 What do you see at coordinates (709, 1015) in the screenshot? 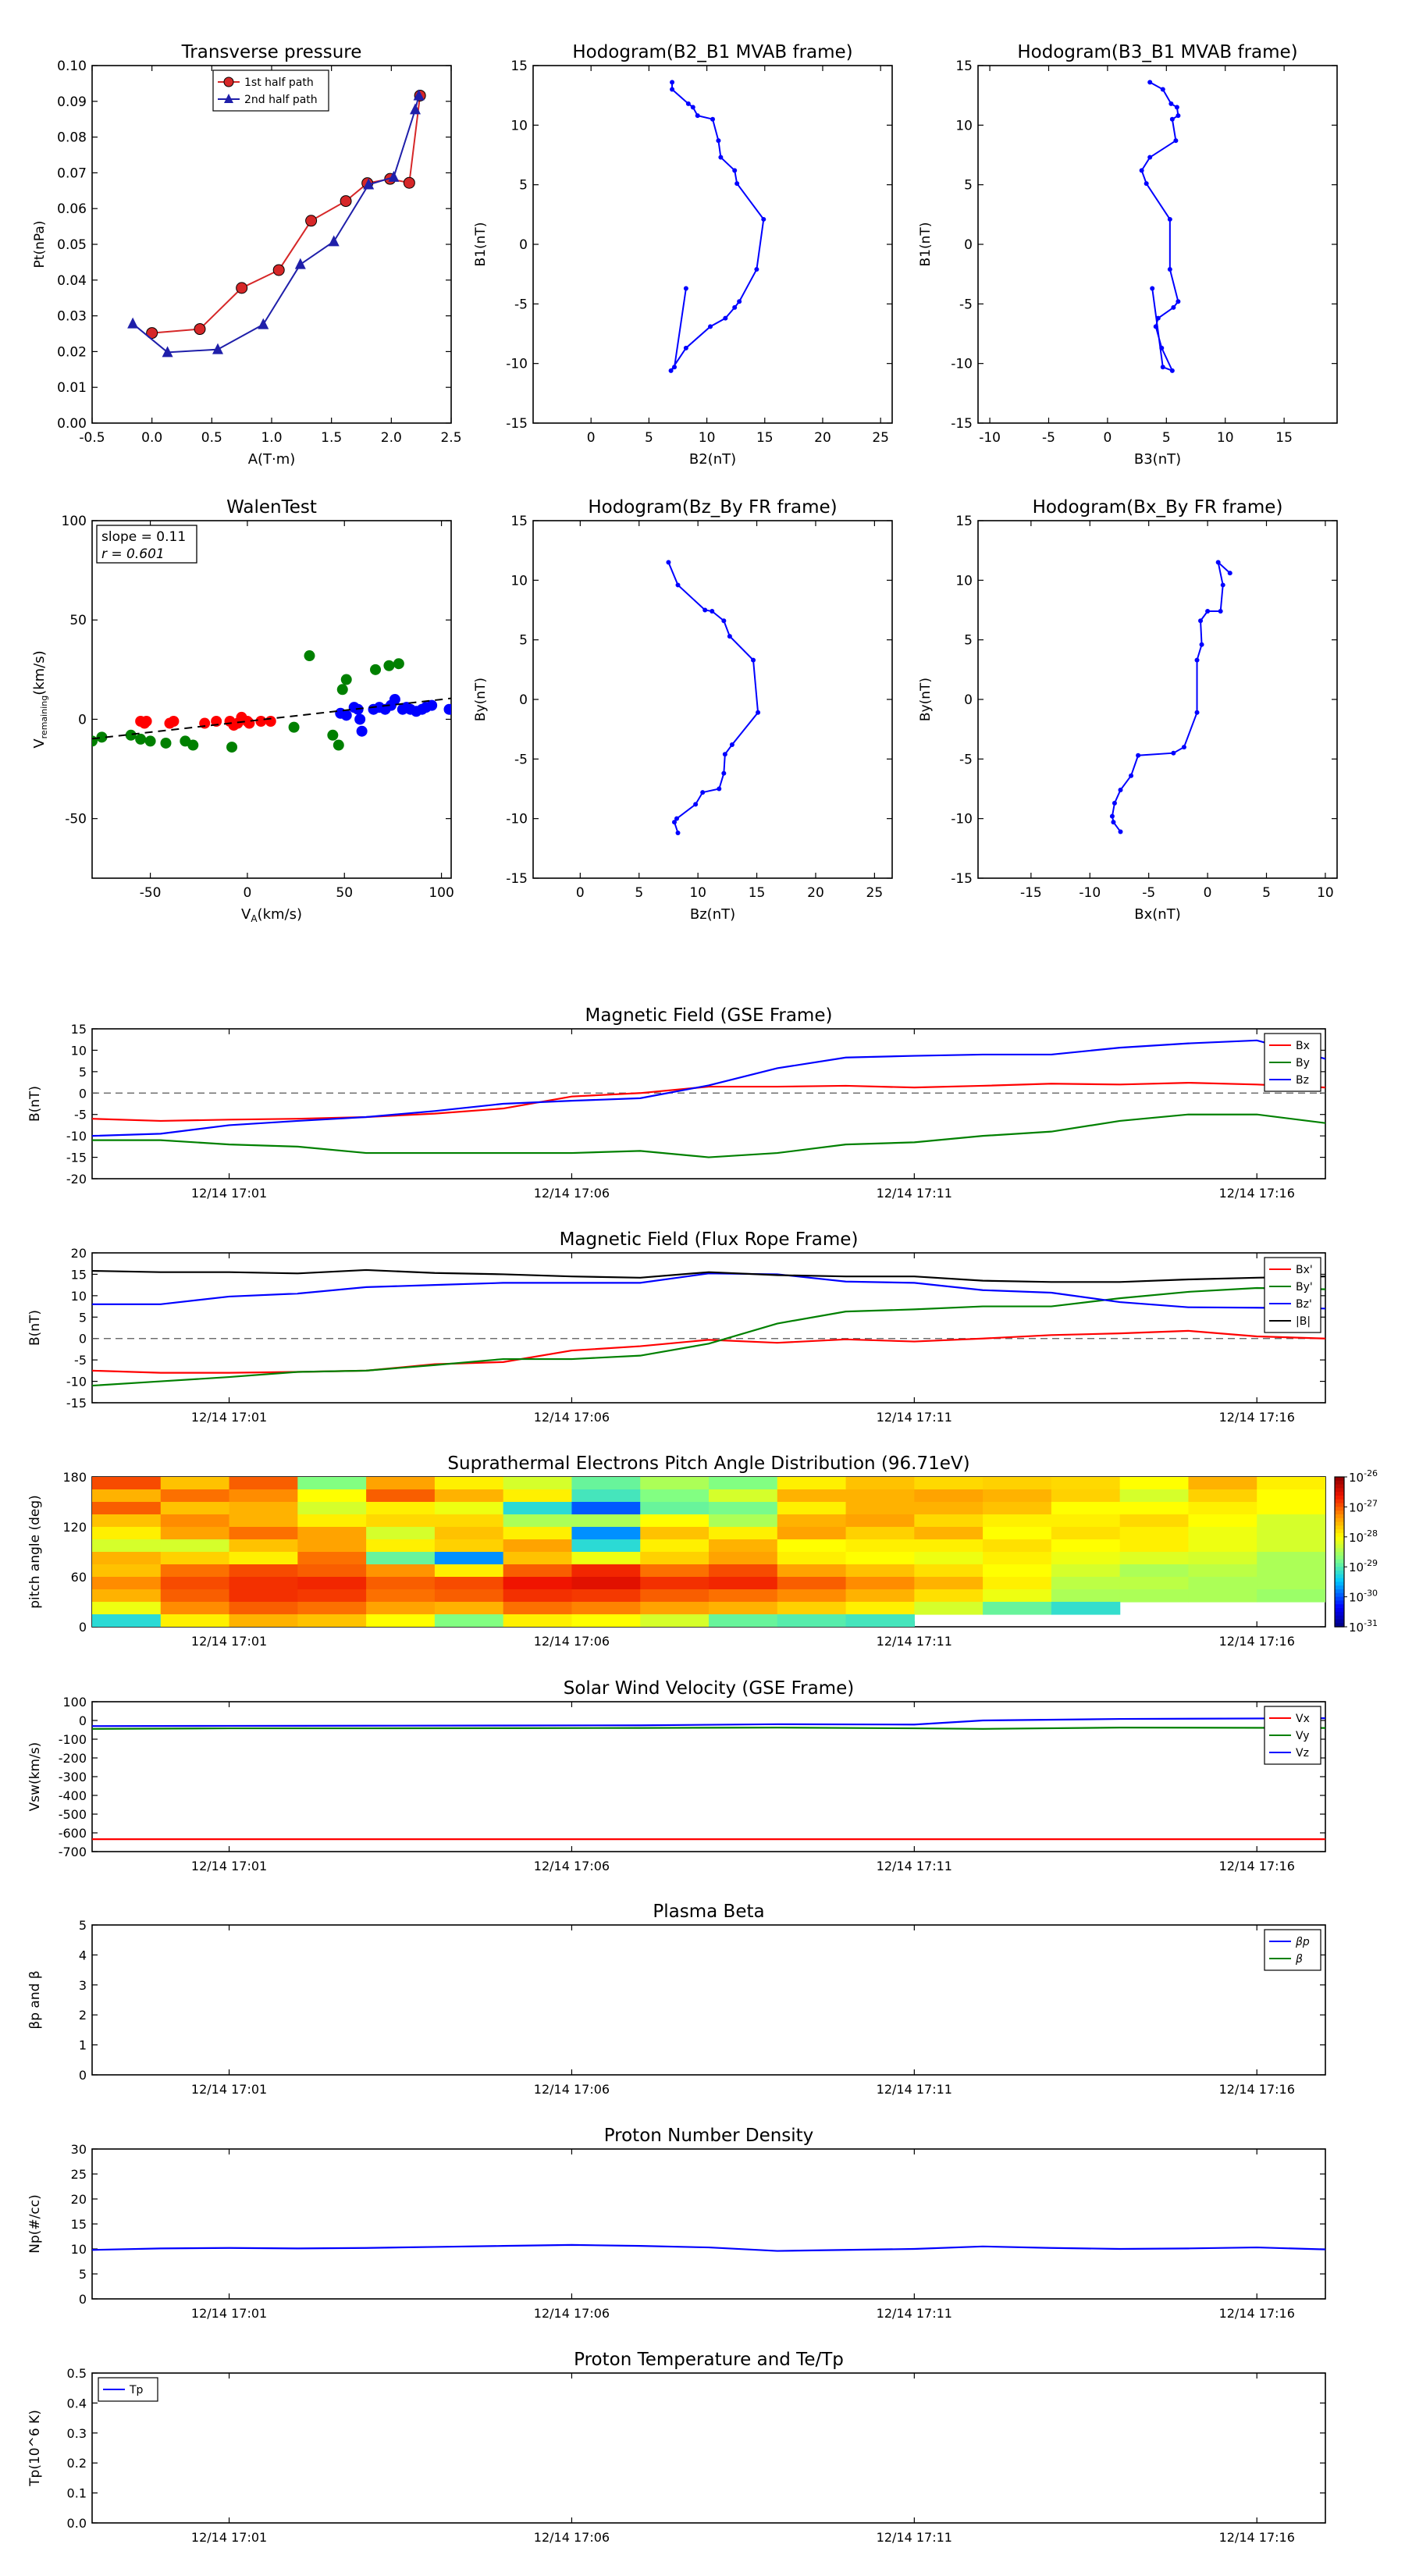
I see `mf_gse-title: Magnetic Field (GSE Frame)` at bounding box center [709, 1015].